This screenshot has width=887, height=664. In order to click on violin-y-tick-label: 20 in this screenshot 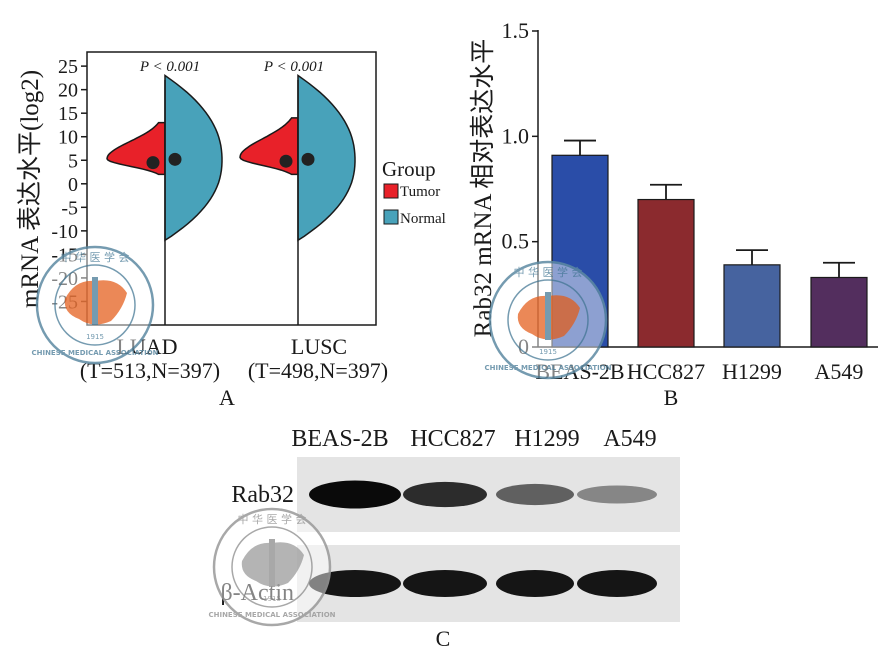, I will do `click(68, 91)`.